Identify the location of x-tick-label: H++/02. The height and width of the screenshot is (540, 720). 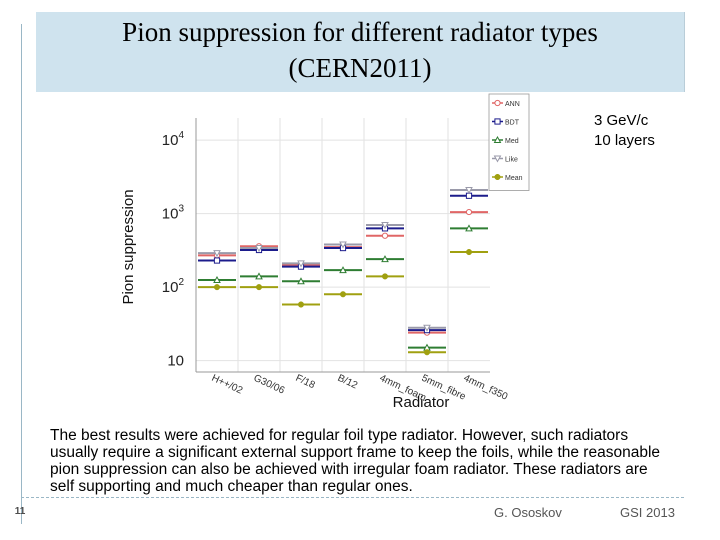
(227, 385).